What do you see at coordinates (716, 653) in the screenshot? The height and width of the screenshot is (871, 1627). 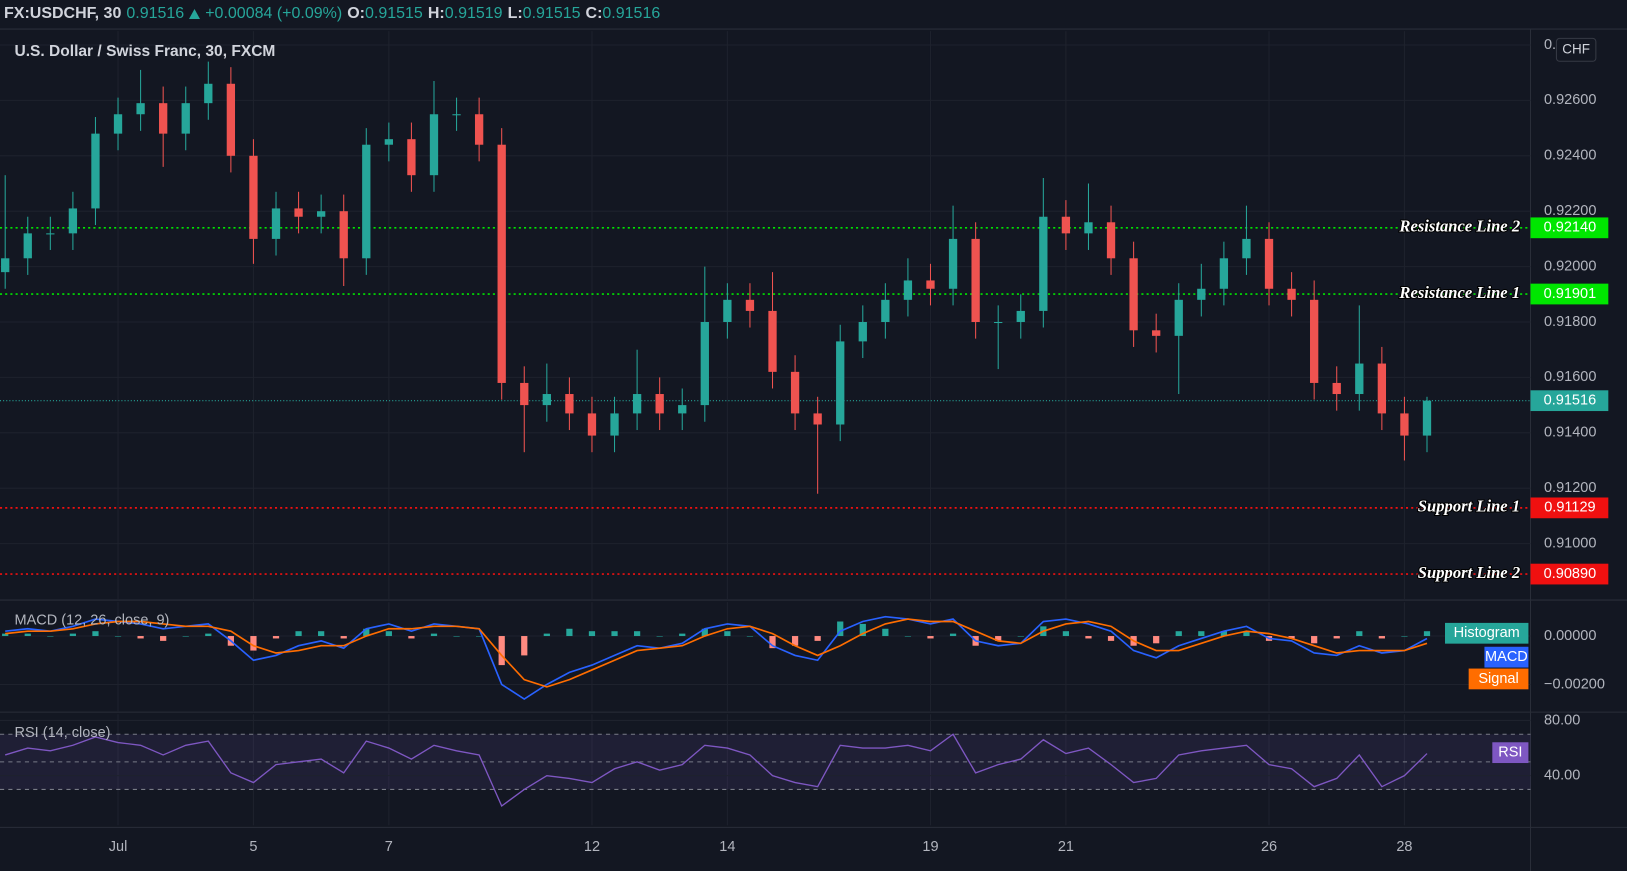 I see `macd-line` at bounding box center [716, 653].